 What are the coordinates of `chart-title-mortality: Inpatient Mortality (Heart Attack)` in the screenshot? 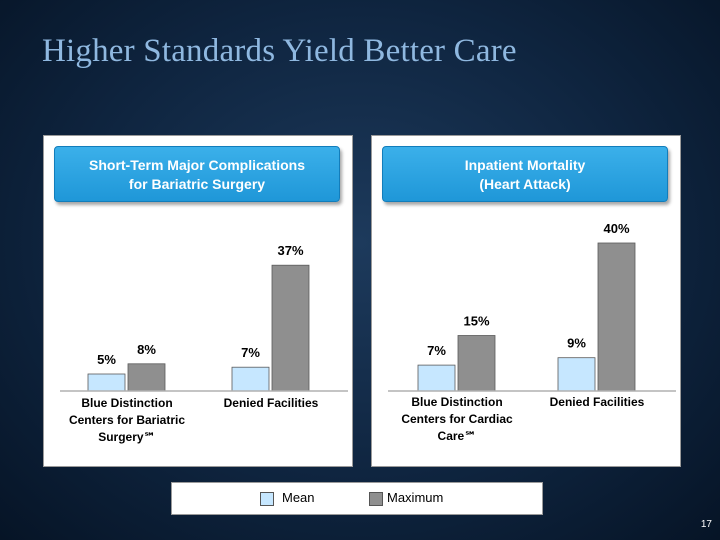 It's located at (525, 174).